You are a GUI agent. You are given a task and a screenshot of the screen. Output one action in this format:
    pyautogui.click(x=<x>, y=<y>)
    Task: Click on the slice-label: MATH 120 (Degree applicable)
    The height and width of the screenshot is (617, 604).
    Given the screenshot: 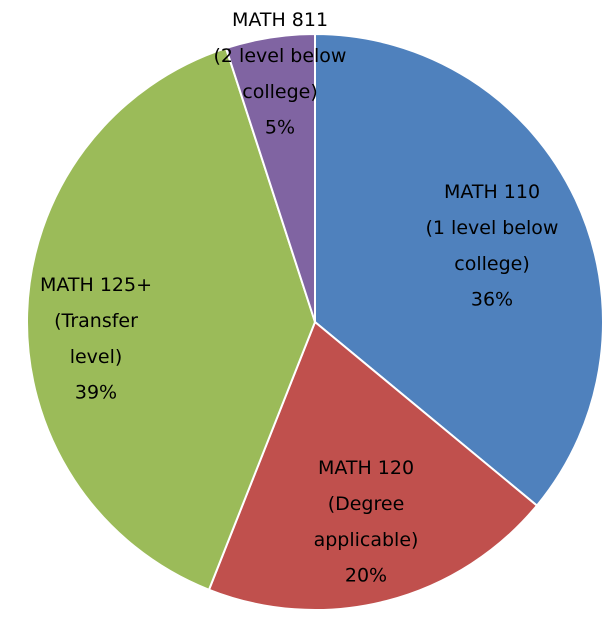 What is the action you would take?
    pyautogui.click(x=366, y=504)
    